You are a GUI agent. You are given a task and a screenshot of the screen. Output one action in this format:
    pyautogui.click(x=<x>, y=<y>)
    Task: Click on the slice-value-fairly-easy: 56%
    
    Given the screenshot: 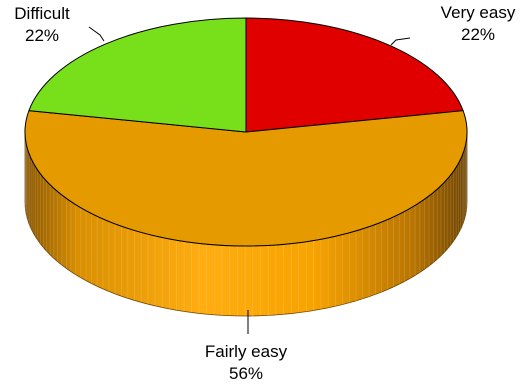 What is the action you would take?
    pyautogui.click(x=246, y=372)
    